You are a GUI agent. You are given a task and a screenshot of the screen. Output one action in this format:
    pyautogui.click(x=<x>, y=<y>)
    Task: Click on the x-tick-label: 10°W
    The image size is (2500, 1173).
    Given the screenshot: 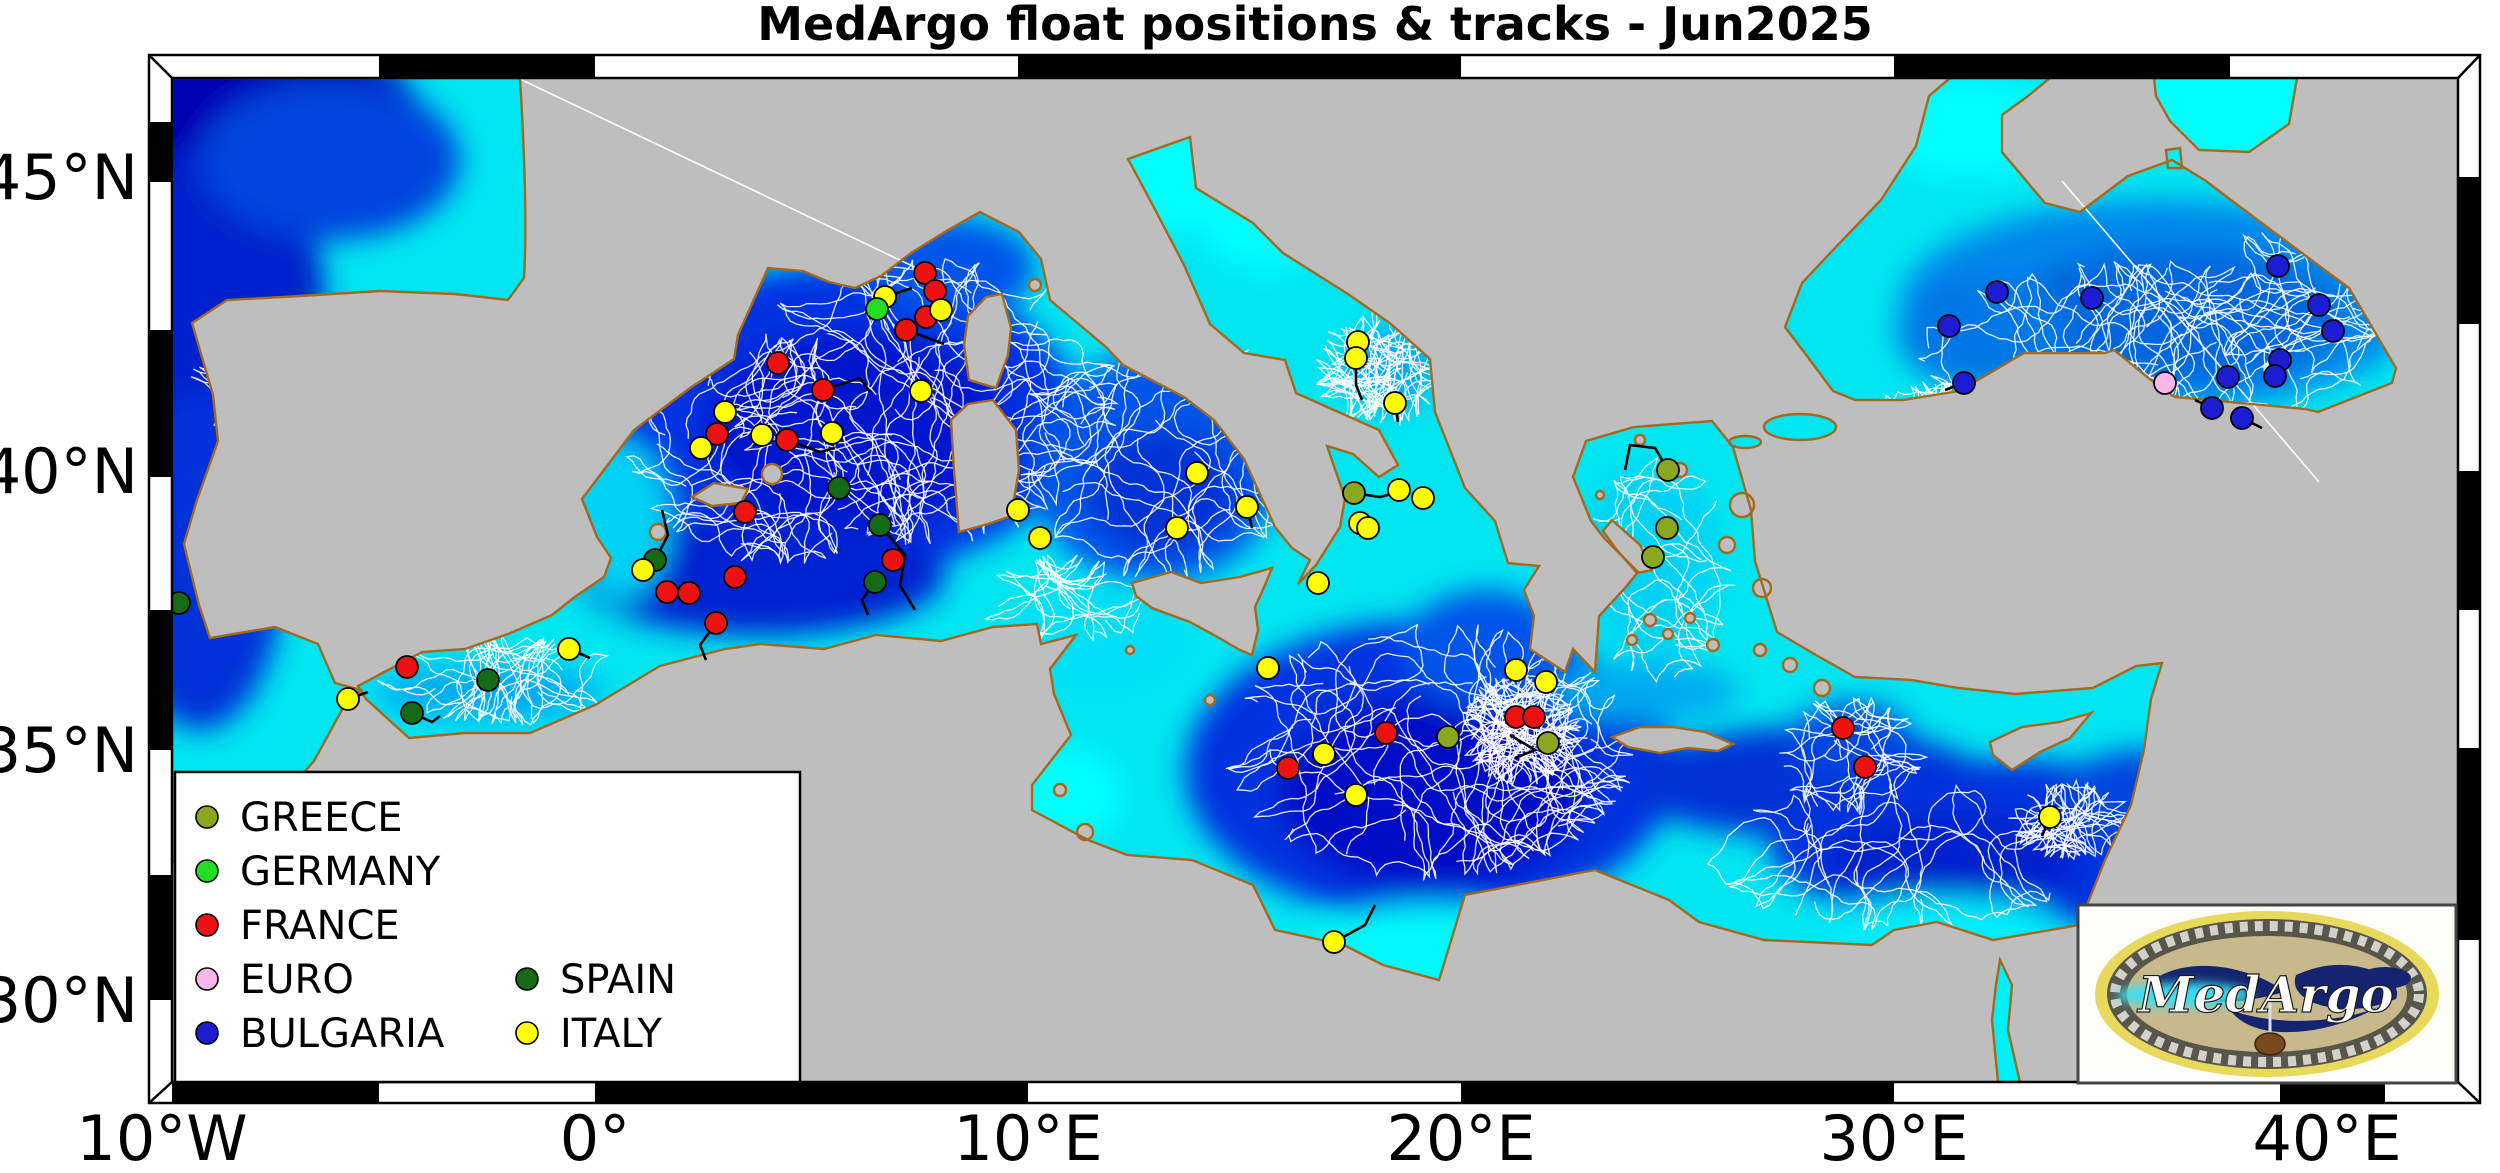 What is the action you would take?
    pyautogui.click(x=161, y=1137)
    